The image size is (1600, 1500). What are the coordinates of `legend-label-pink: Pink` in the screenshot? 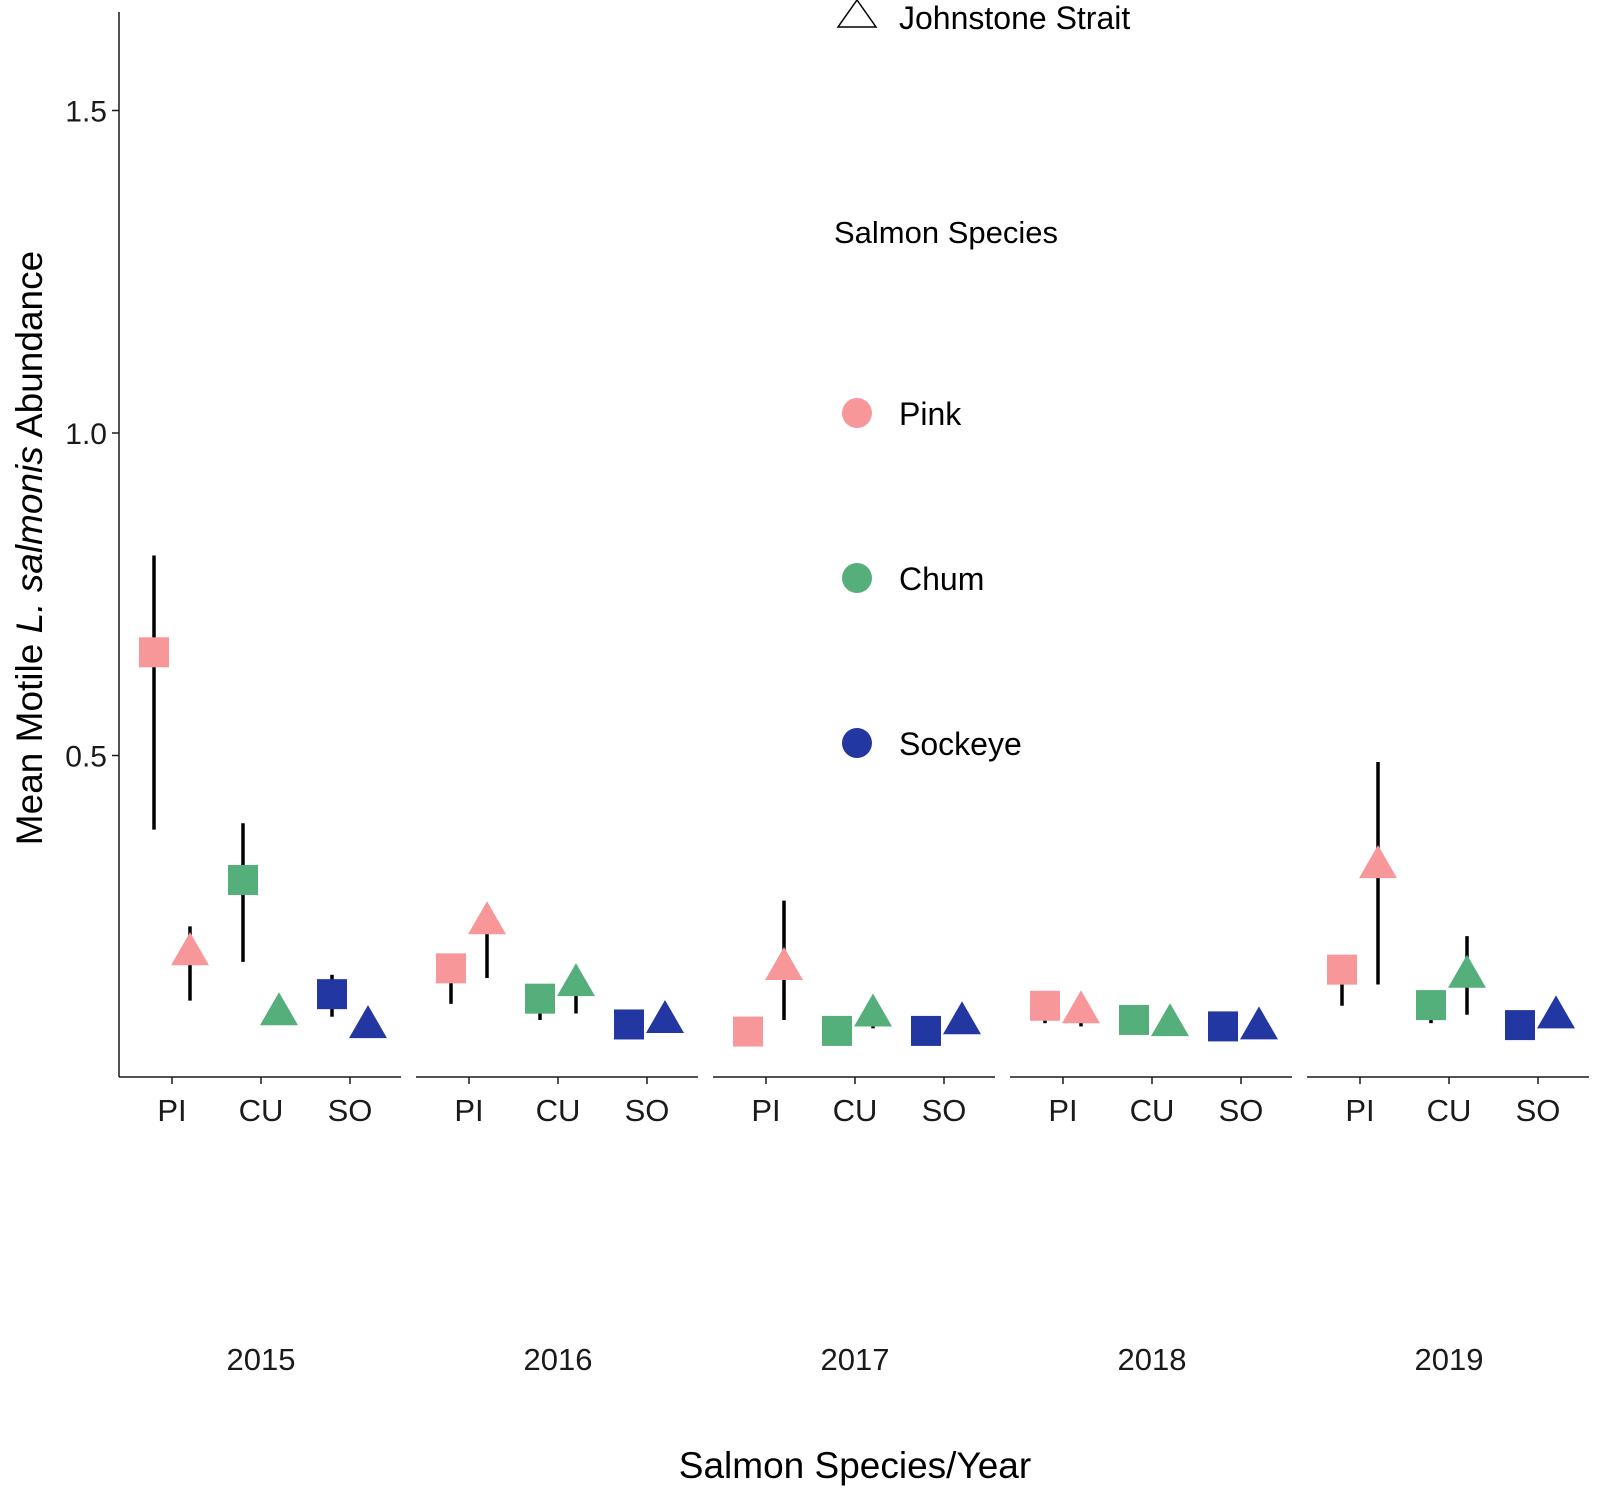 It's located at (930, 414).